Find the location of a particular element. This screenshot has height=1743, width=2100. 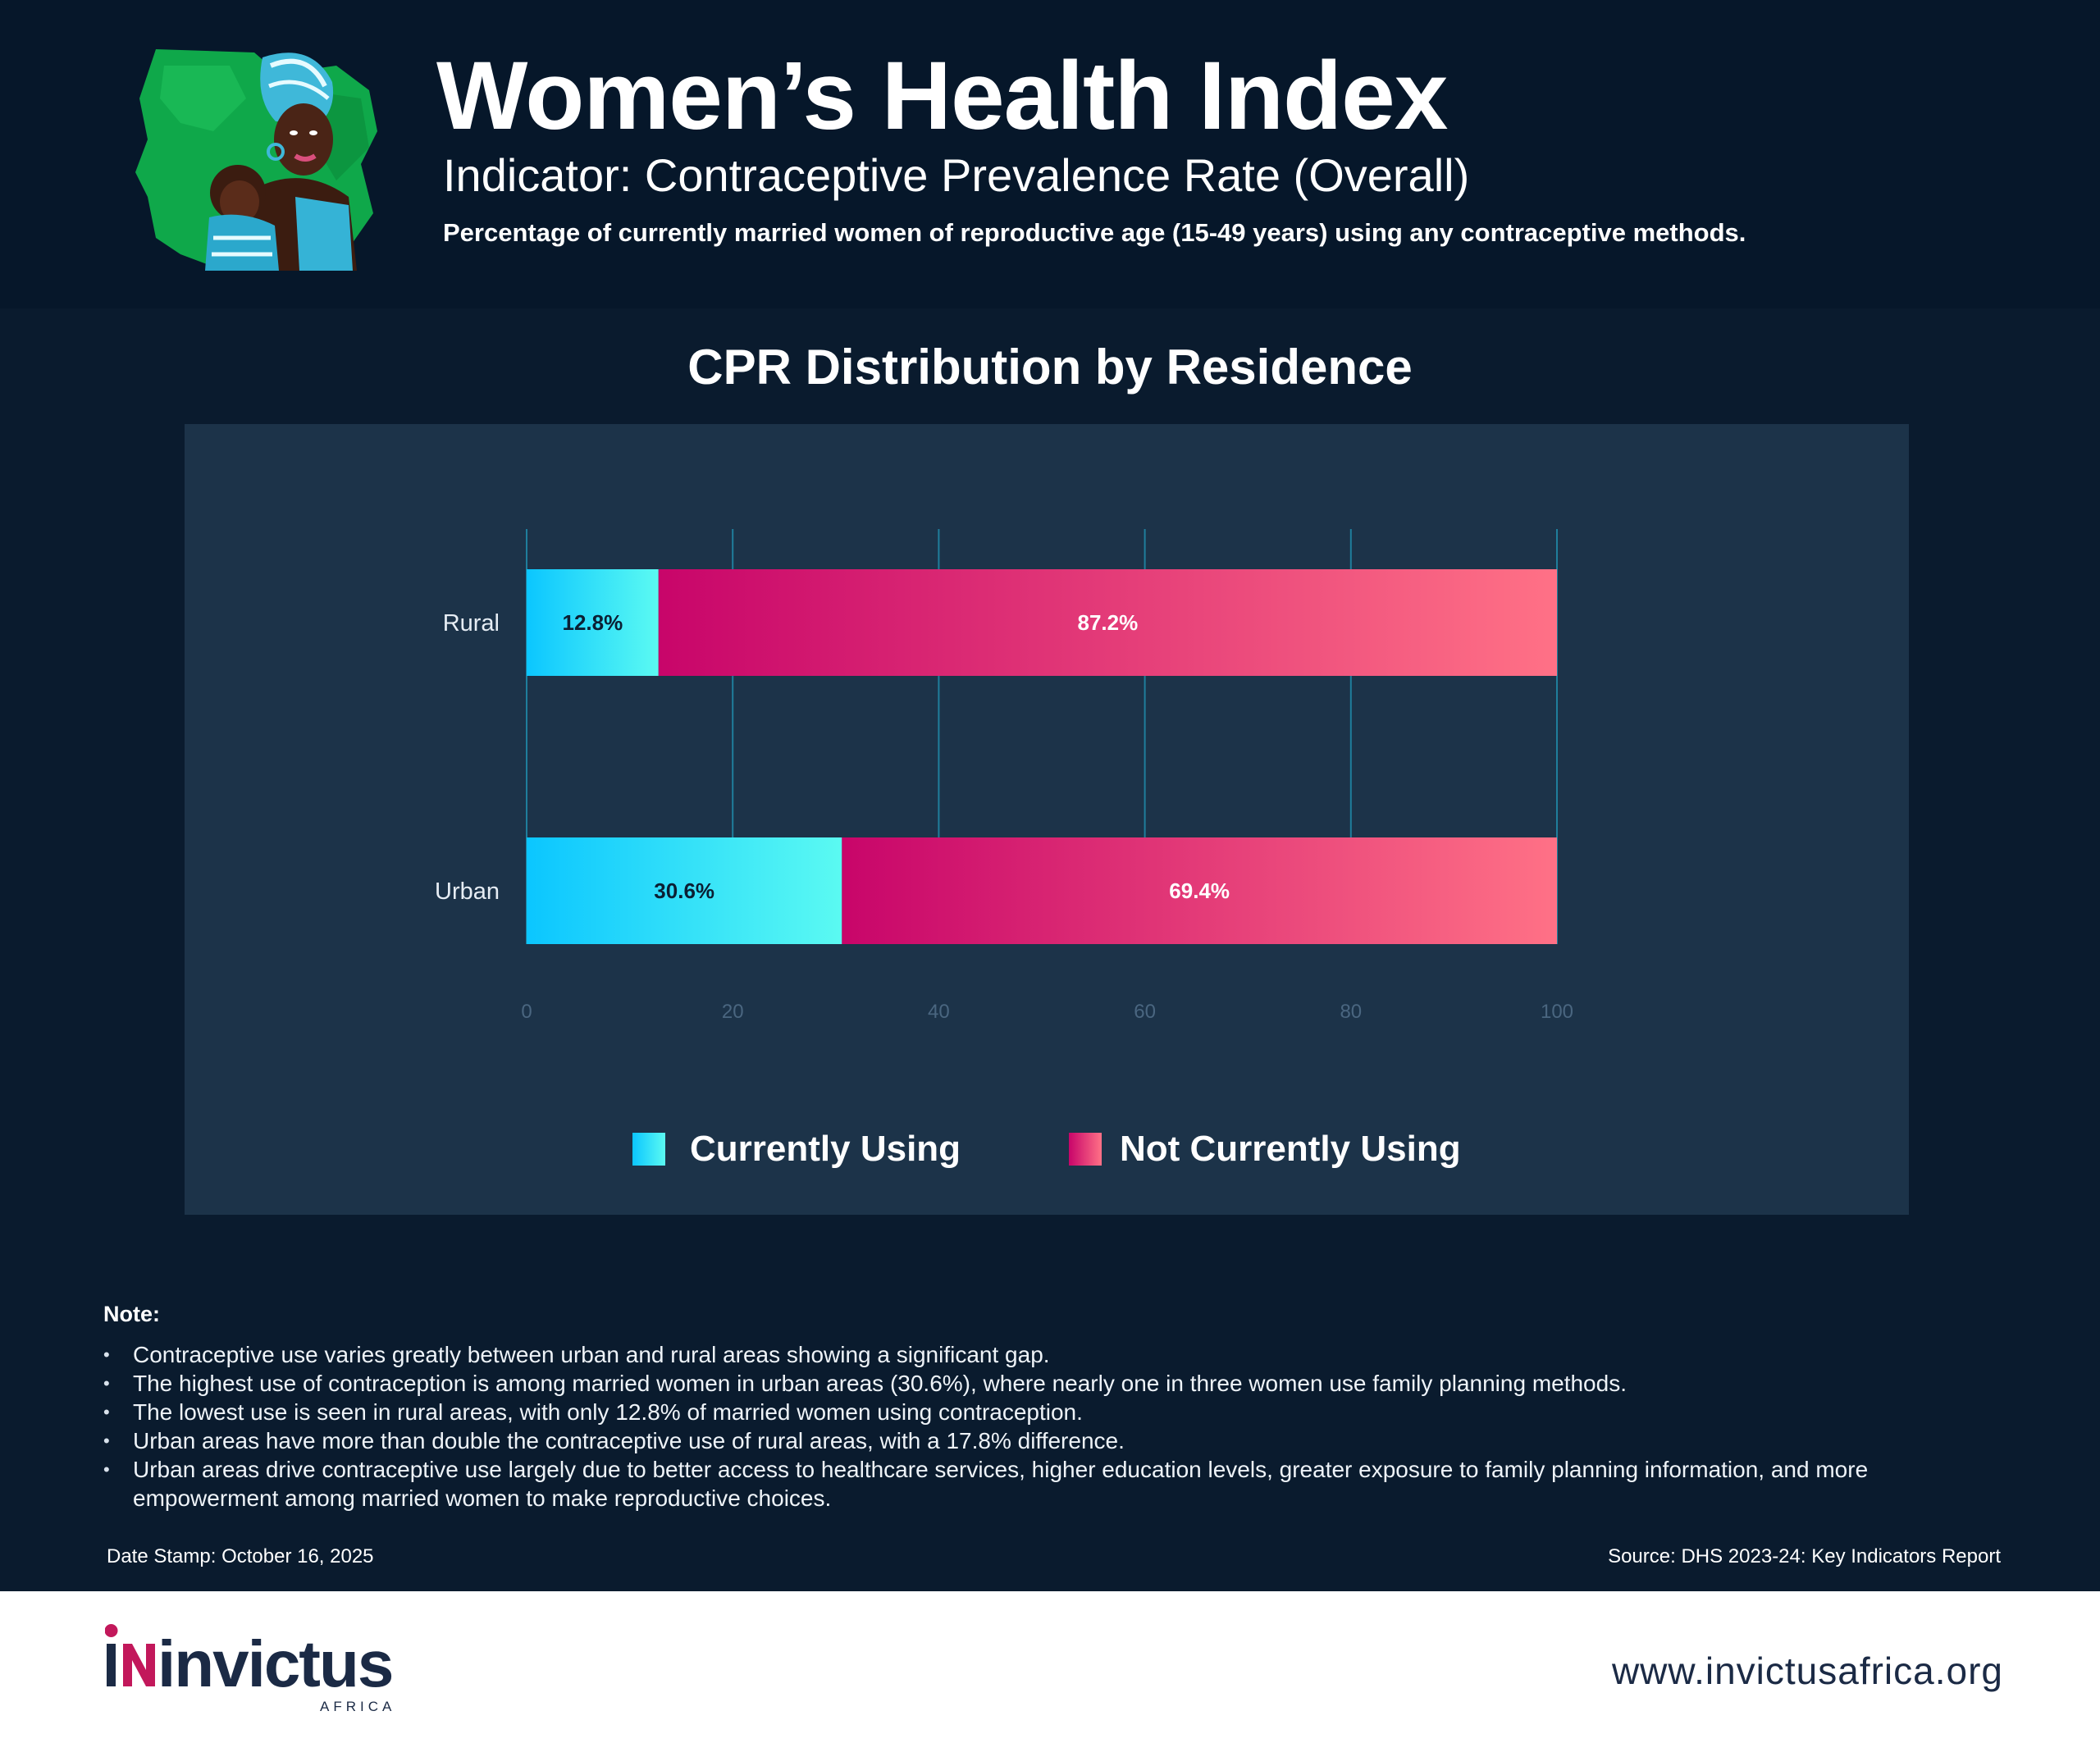

brand-subtitle: AFRICA is located at coordinates (358, 1706).